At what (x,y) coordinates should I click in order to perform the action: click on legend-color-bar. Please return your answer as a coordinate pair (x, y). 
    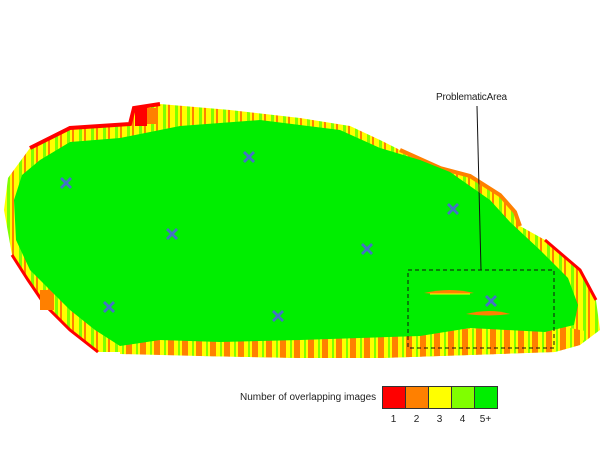
    Looking at the image, I should click on (440, 397).